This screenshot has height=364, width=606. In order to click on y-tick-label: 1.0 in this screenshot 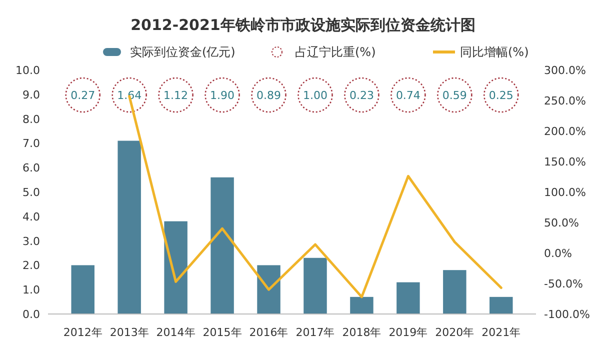, I will do `click(31, 290)`.